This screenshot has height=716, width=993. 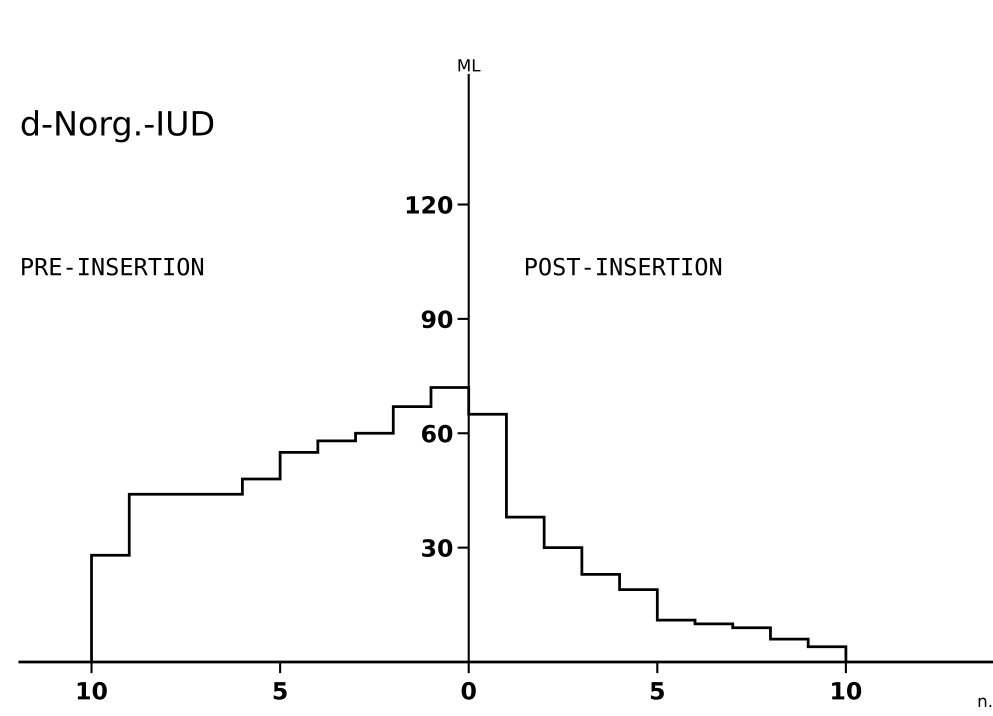 I want to click on y-tick-label: 120, so click(x=429, y=205).